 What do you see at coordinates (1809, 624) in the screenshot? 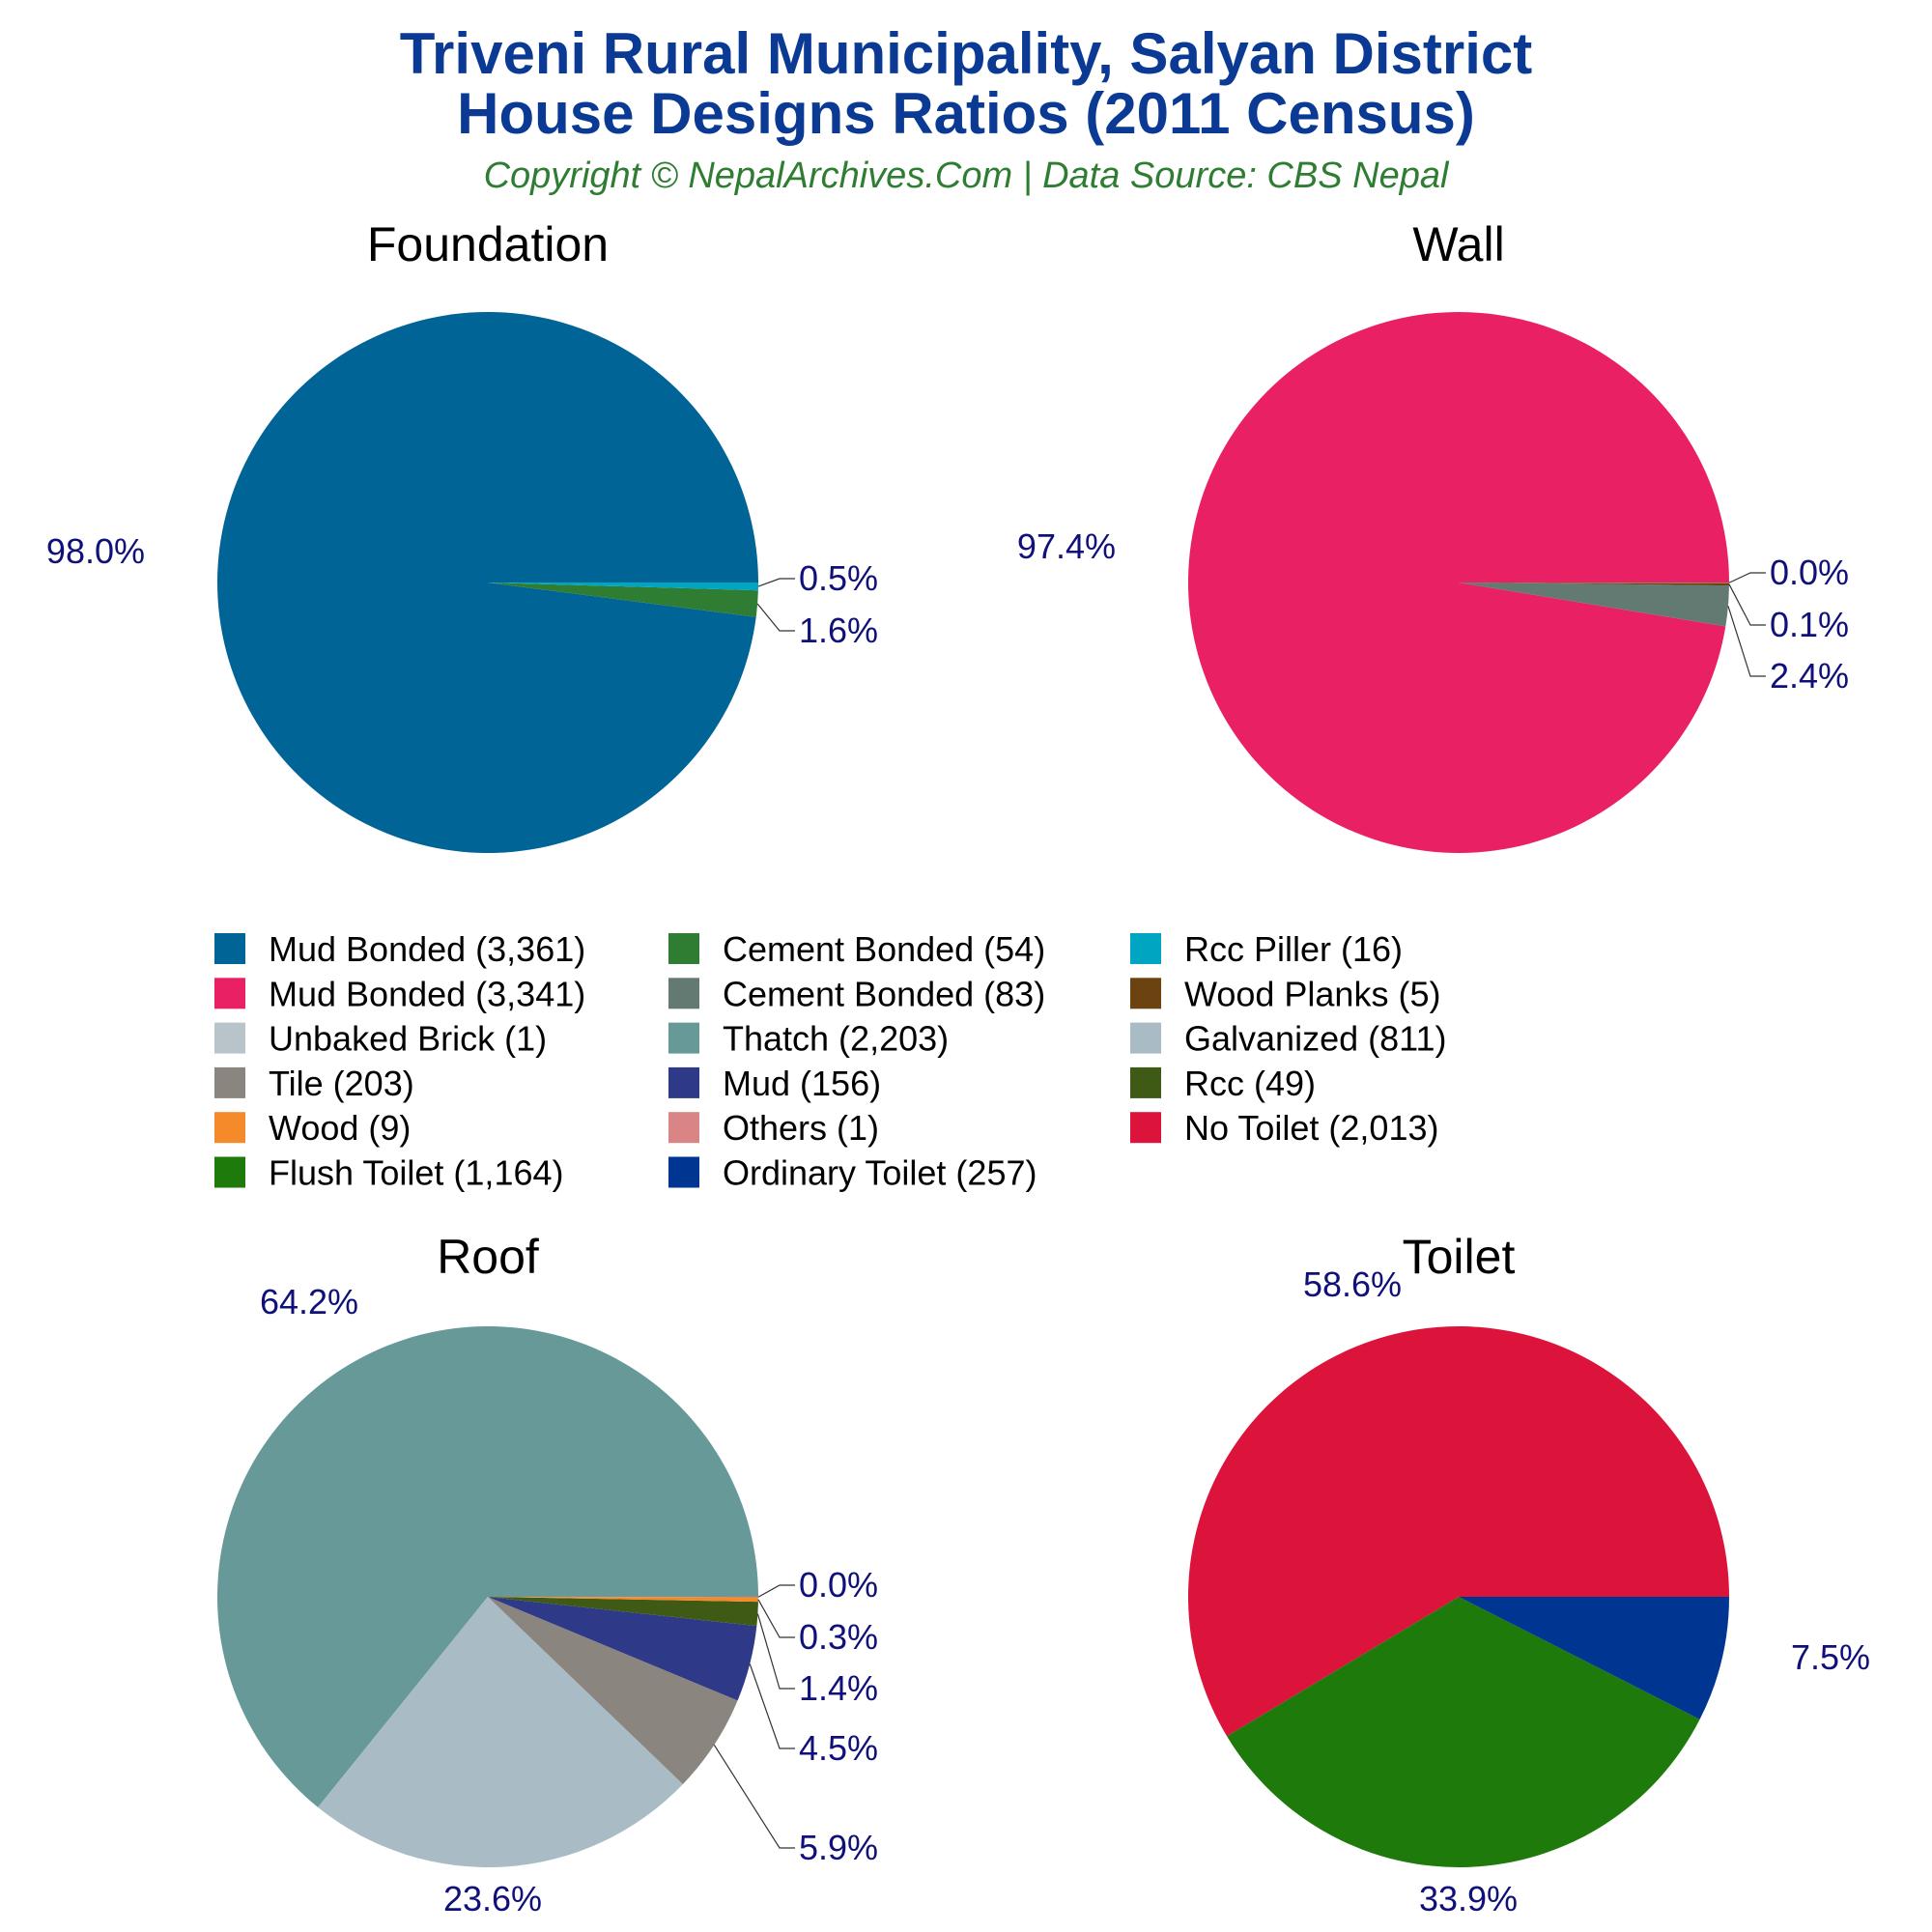
I see `pct-label: 0.1%` at bounding box center [1809, 624].